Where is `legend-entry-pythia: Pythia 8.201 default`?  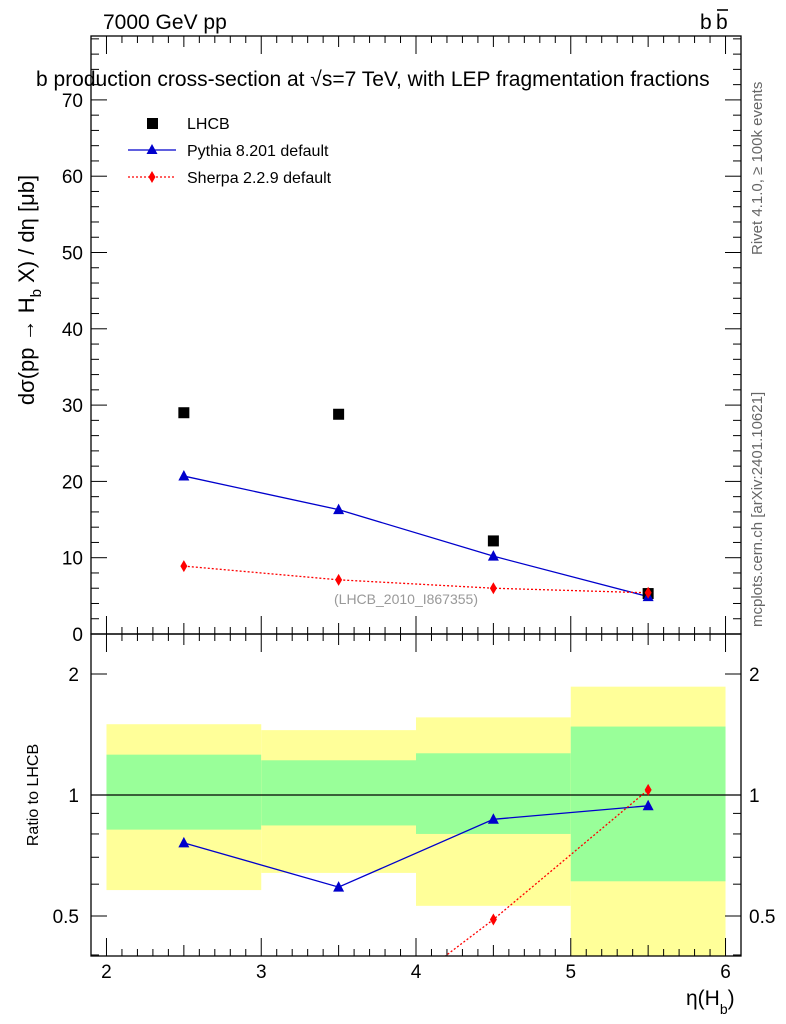
legend-entry-pythia: Pythia 8.201 default is located at coordinates (228, 151).